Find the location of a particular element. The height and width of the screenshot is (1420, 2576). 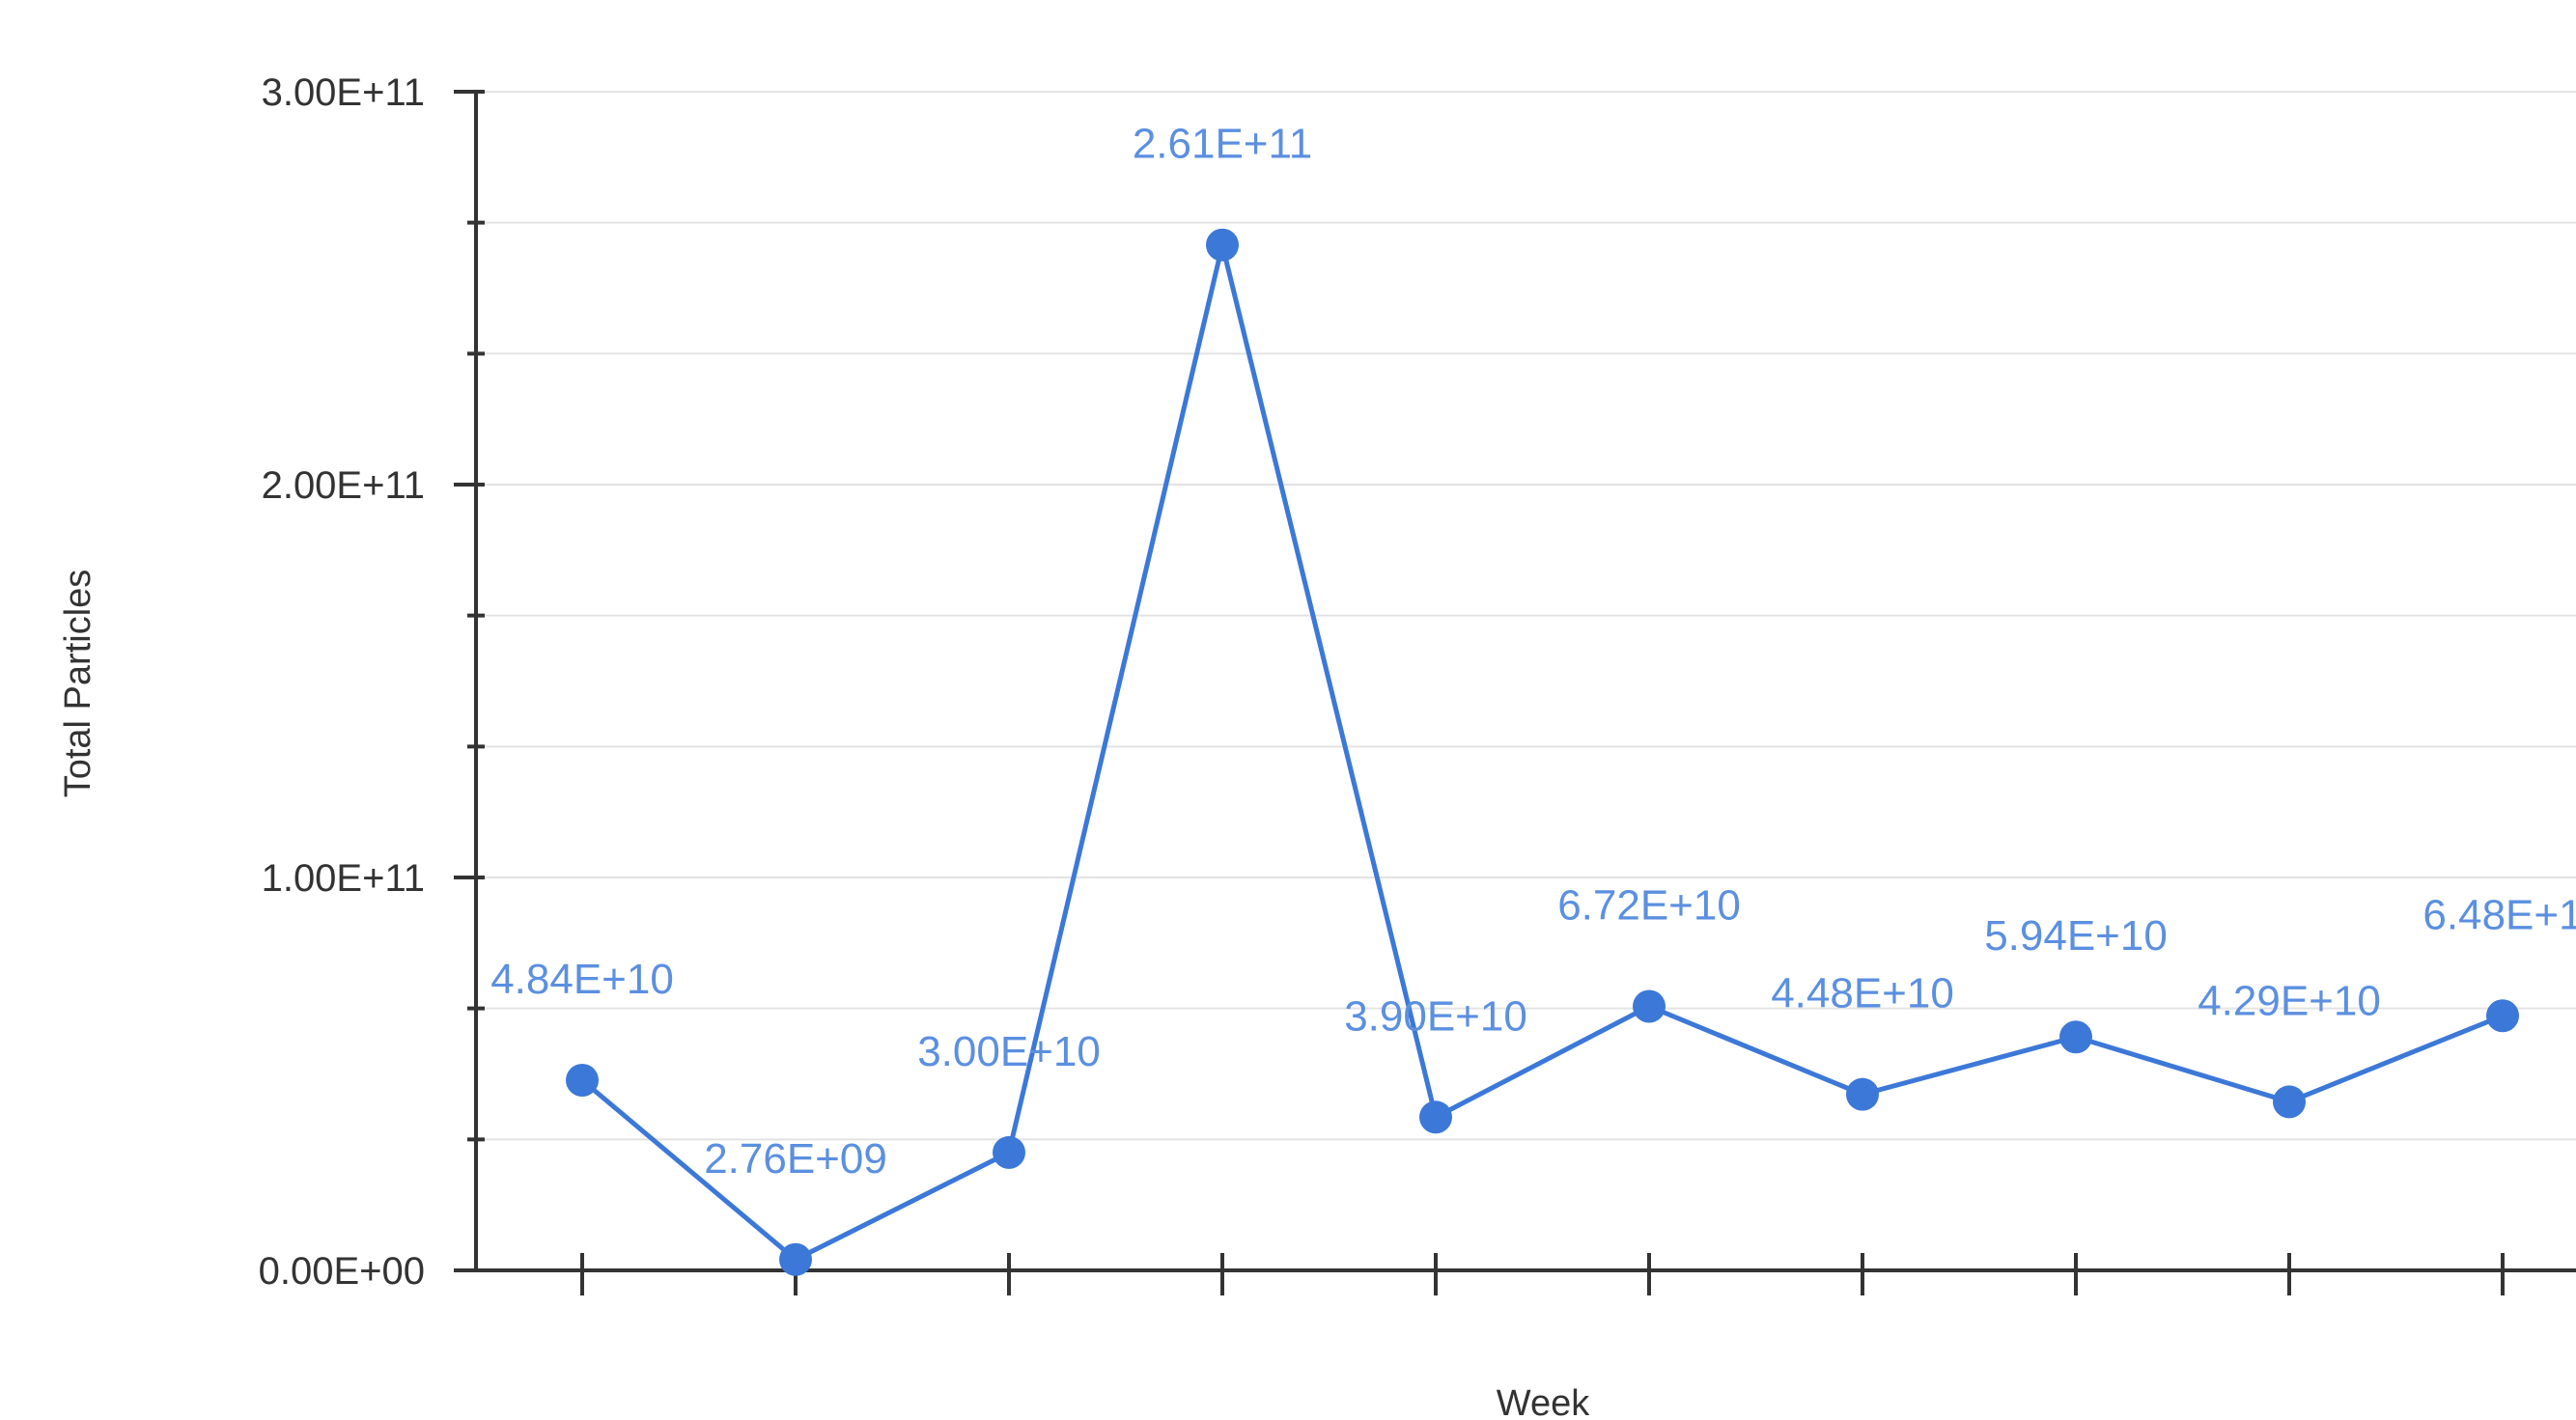

y-tick-label: 3.00E+11 is located at coordinates (344, 92).